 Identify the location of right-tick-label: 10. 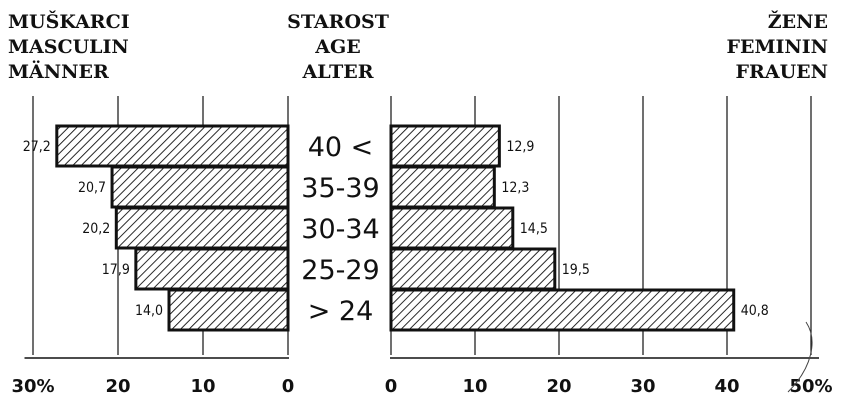
(474, 386).